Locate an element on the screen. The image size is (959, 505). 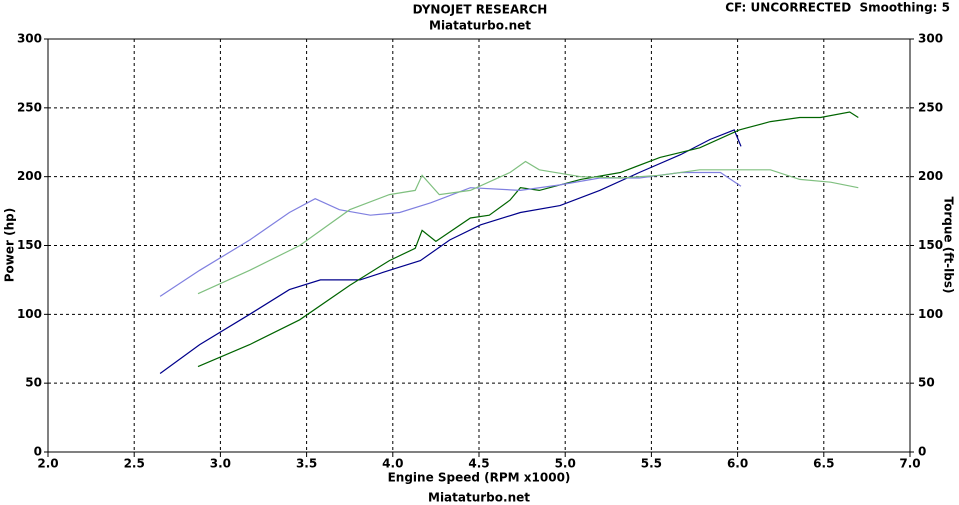
y2-tick-label: 150 is located at coordinates (930, 245).